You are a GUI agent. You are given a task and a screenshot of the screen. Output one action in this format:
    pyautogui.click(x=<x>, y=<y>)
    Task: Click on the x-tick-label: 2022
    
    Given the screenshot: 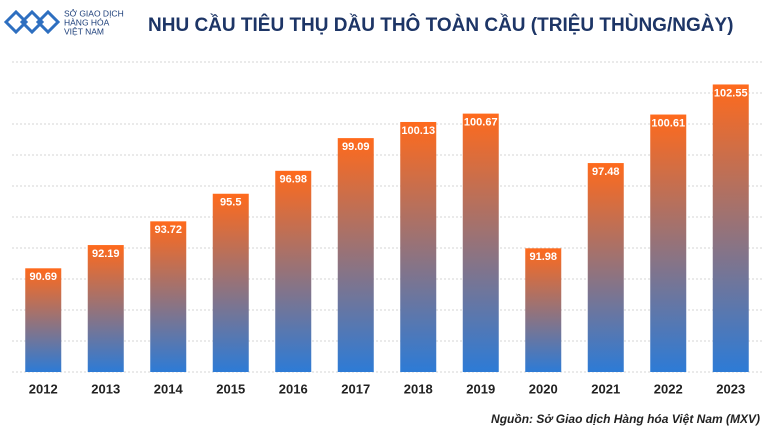 What is the action you would take?
    pyautogui.click(x=668, y=388)
    